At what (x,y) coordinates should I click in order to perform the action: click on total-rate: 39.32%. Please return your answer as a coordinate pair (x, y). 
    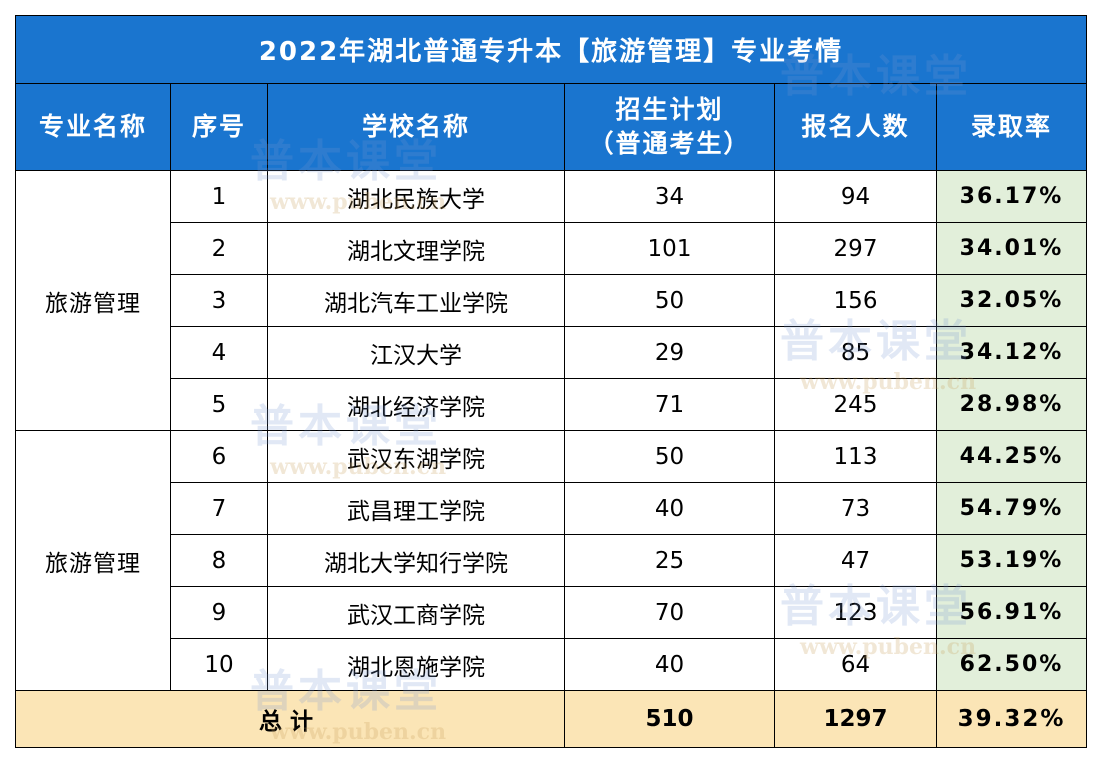
    Looking at the image, I should click on (1011, 719).